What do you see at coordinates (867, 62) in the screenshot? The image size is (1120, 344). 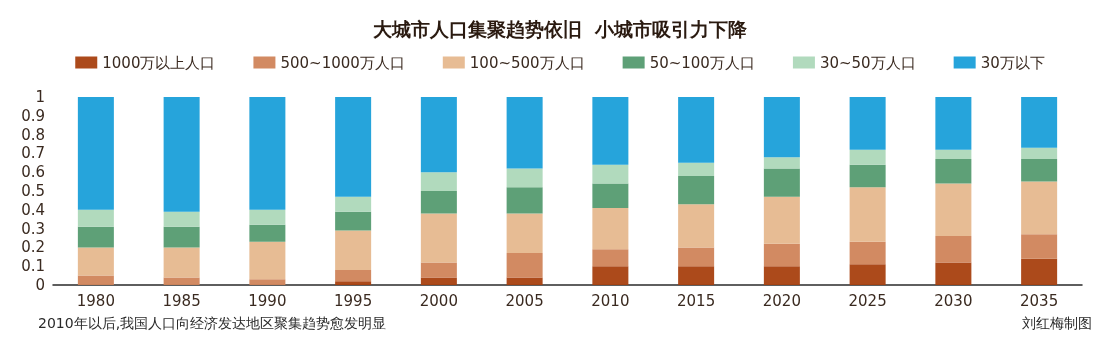 I see `legend-label: 30~50万人口` at bounding box center [867, 62].